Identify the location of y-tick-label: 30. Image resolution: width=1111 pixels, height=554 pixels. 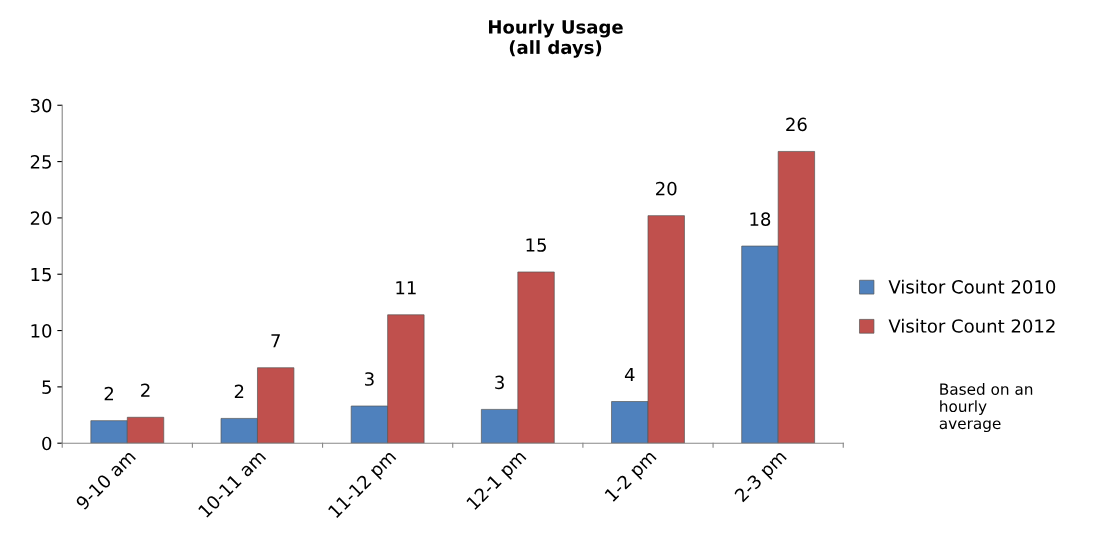
(41, 105).